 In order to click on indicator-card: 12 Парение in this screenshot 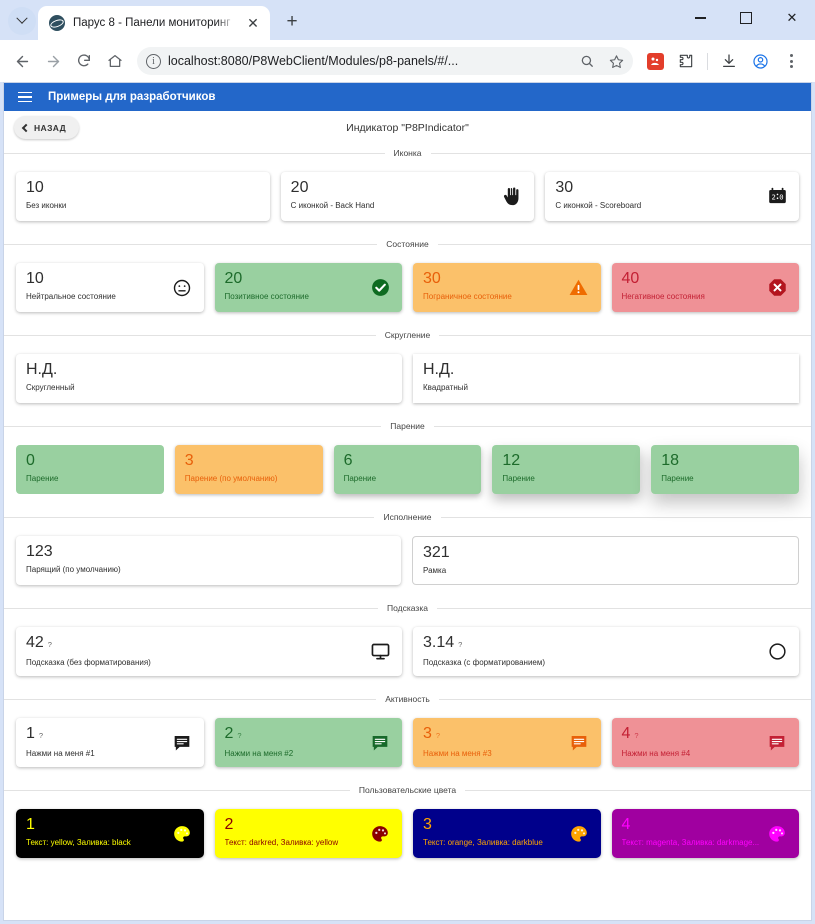, I will do `click(566, 469)`.